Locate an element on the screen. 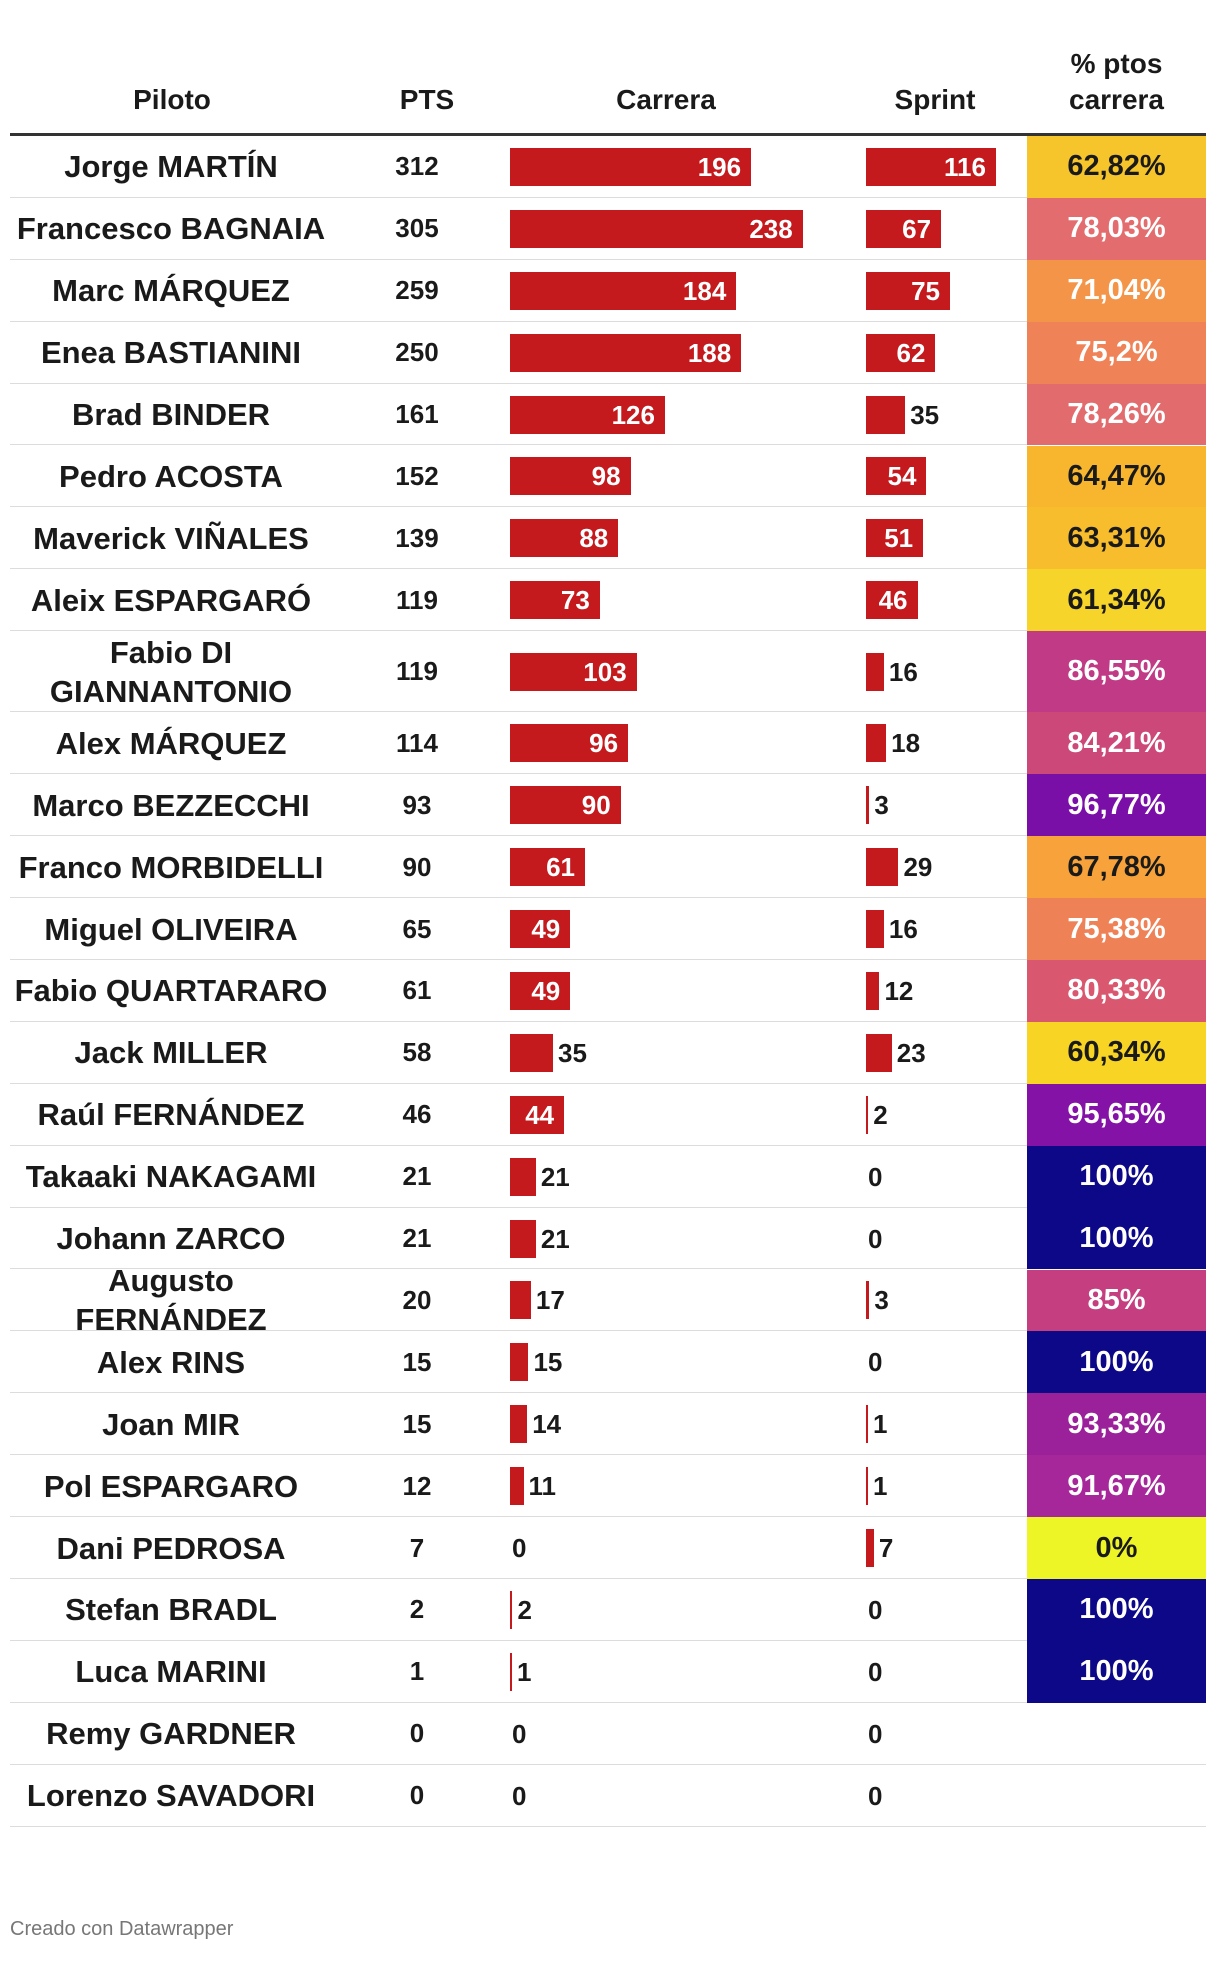 The width and height of the screenshot is (1220, 1966). total-points: 259 is located at coordinates (417, 290).